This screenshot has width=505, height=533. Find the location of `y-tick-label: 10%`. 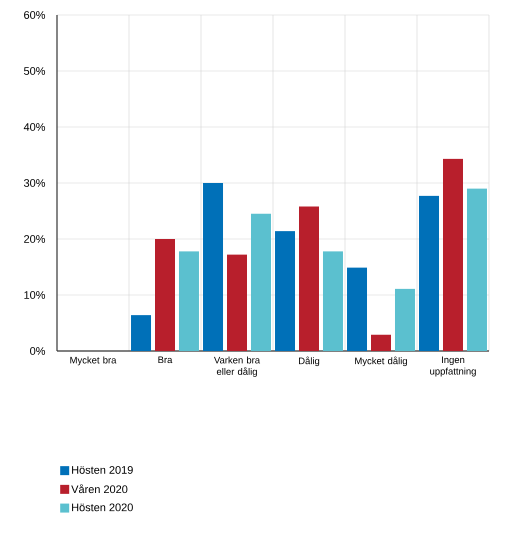

y-tick-label: 10% is located at coordinates (35, 295).